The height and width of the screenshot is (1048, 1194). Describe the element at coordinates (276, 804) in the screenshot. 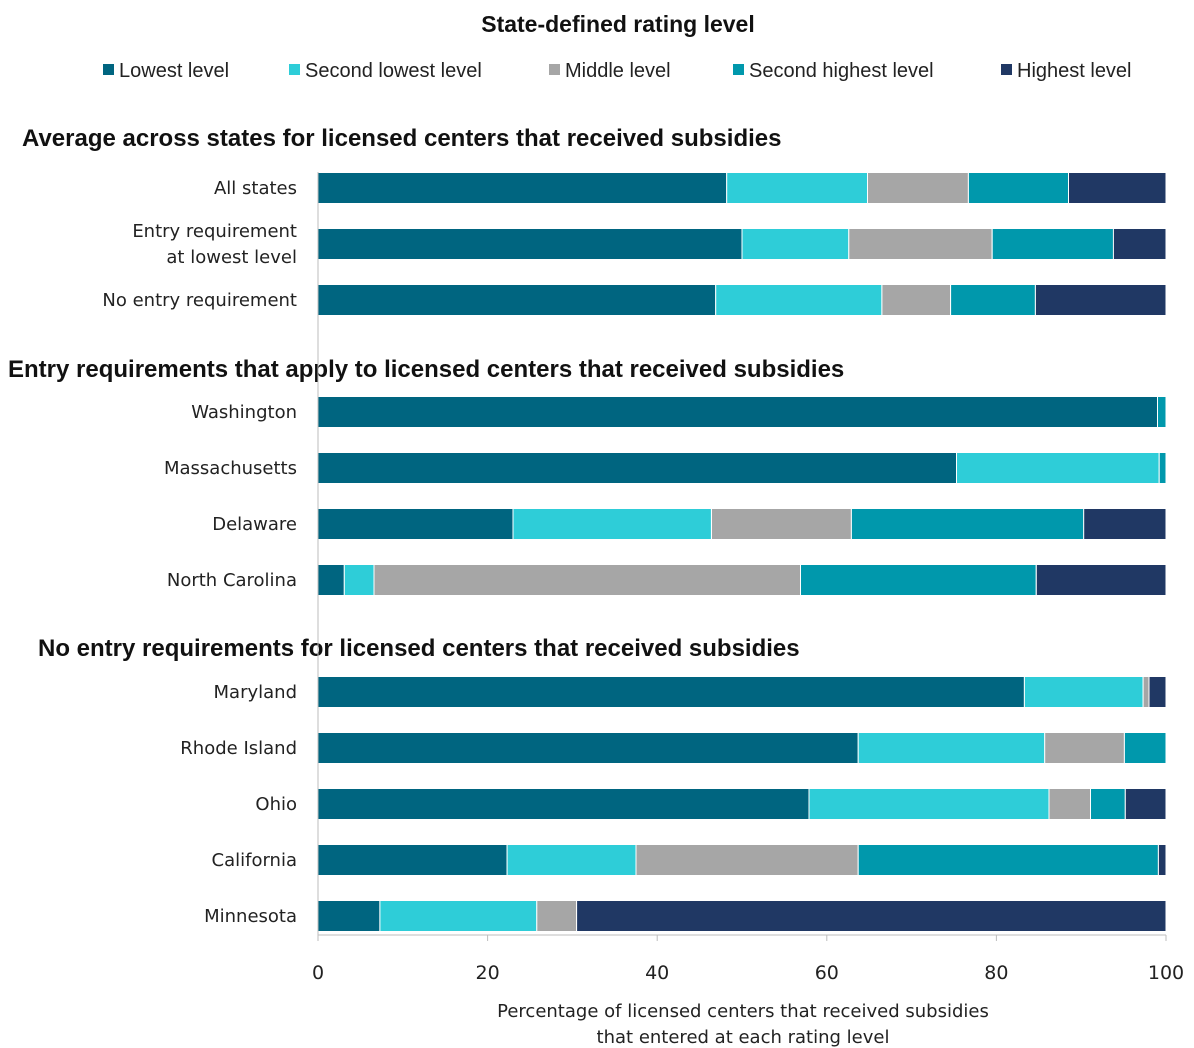

I see `row-label: Ohio` at that location.